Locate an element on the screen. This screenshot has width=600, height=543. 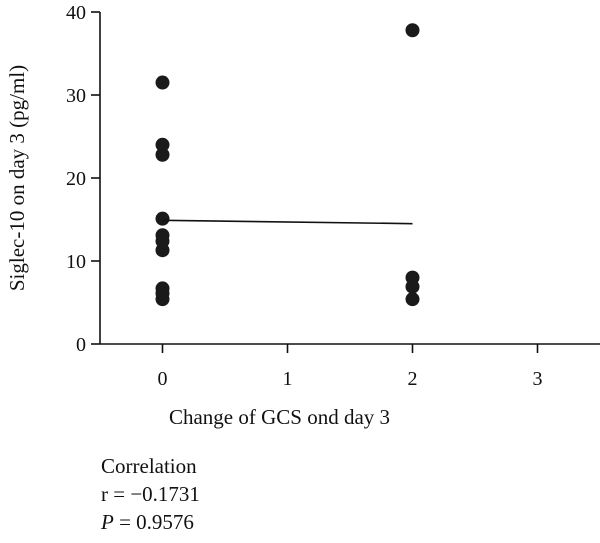
y-axis-title: Siglec-10 on day 3 (pg/ml) is located at coordinates (17, 178).